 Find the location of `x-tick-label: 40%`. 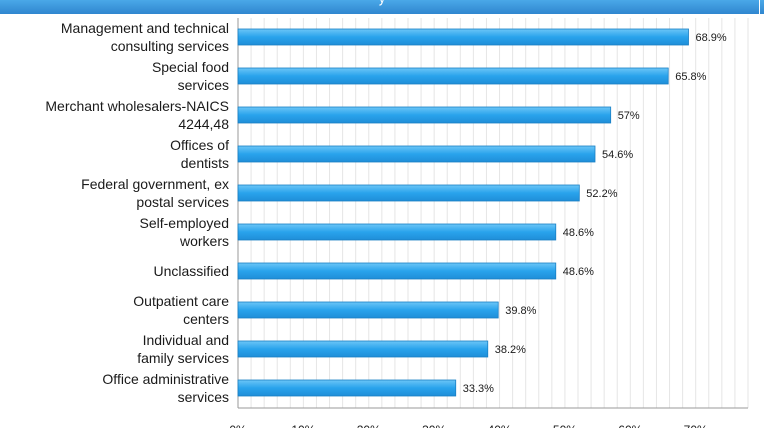

x-tick-label: 40% is located at coordinates (500, 425).